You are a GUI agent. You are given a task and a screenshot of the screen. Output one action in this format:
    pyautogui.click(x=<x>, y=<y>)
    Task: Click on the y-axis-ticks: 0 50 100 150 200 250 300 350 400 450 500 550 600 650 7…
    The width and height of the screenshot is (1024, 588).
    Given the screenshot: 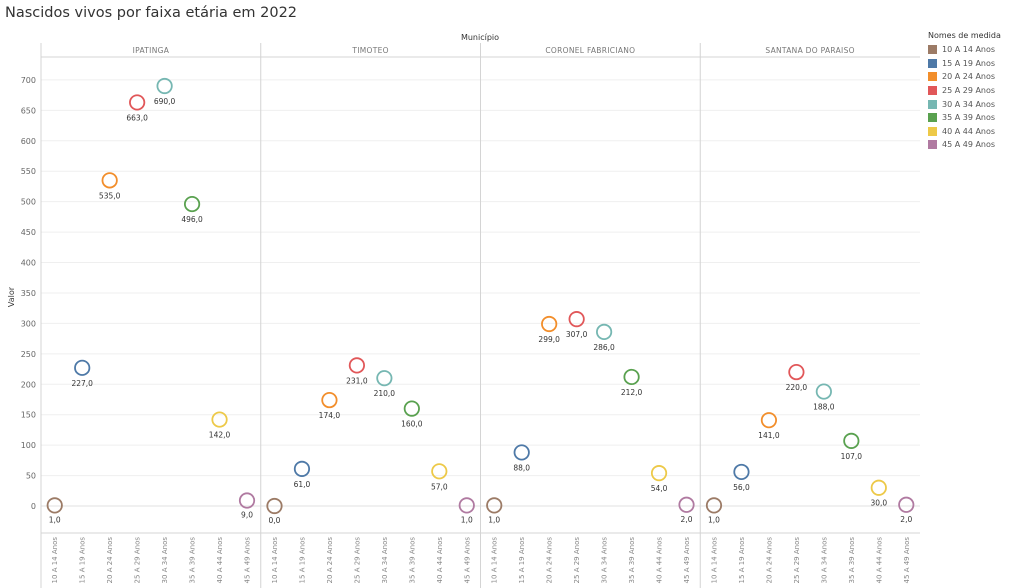 What is the action you would take?
    pyautogui.click(x=28, y=293)
    